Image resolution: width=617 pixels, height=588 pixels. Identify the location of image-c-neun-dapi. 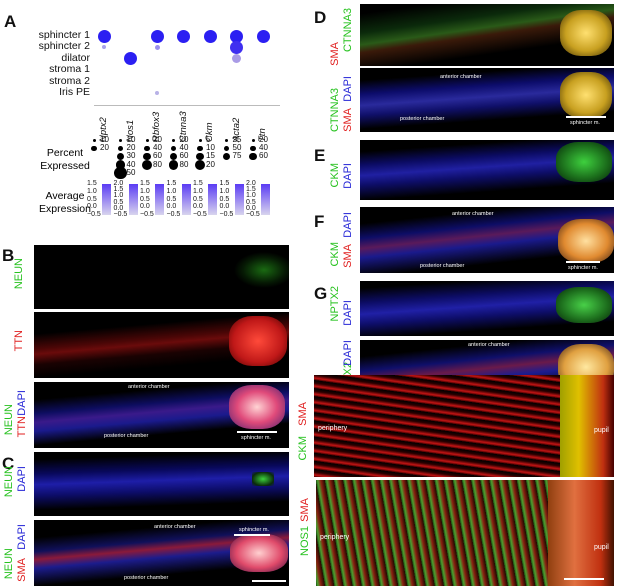
(161, 484).